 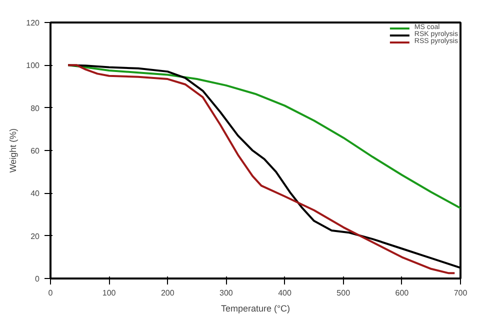 What do you see at coordinates (461, 293) in the screenshot?
I see `x-tick-label: 700` at bounding box center [461, 293].